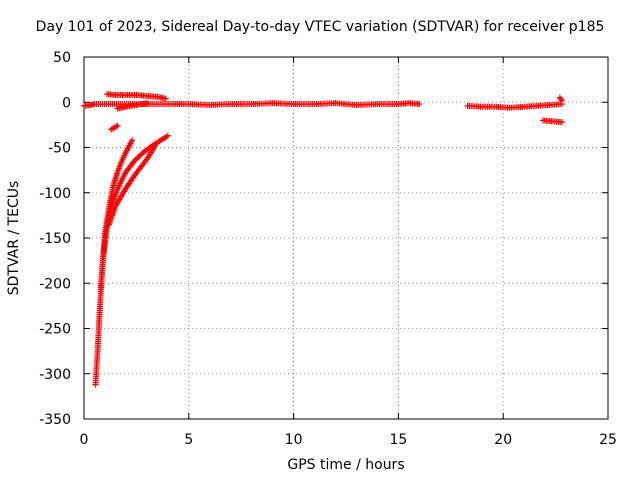 Image resolution: width=640 pixels, height=480 pixels. I want to click on y-tick-label: -300, so click(55, 375).